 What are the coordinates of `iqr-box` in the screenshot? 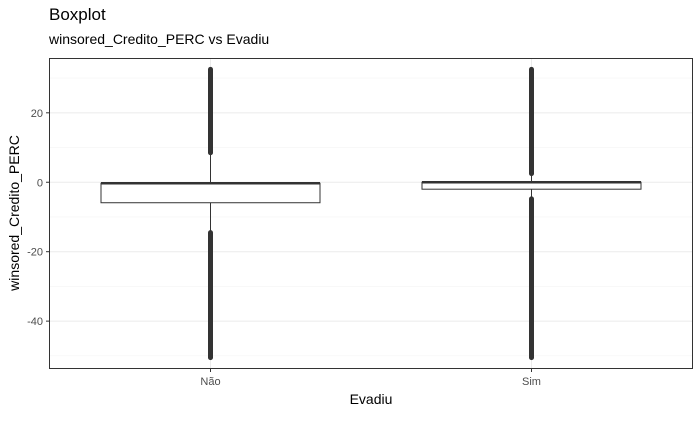 It's located at (210, 193).